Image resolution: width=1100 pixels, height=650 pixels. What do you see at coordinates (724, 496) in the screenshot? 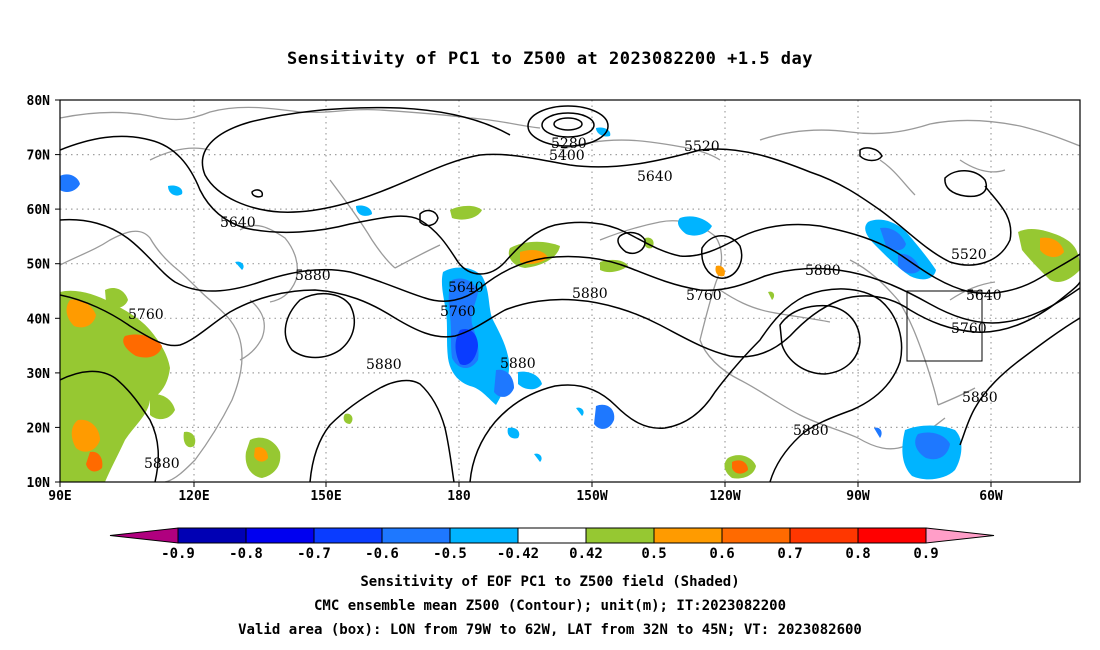
I see `lon-label: 120W` at bounding box center [724, 496].